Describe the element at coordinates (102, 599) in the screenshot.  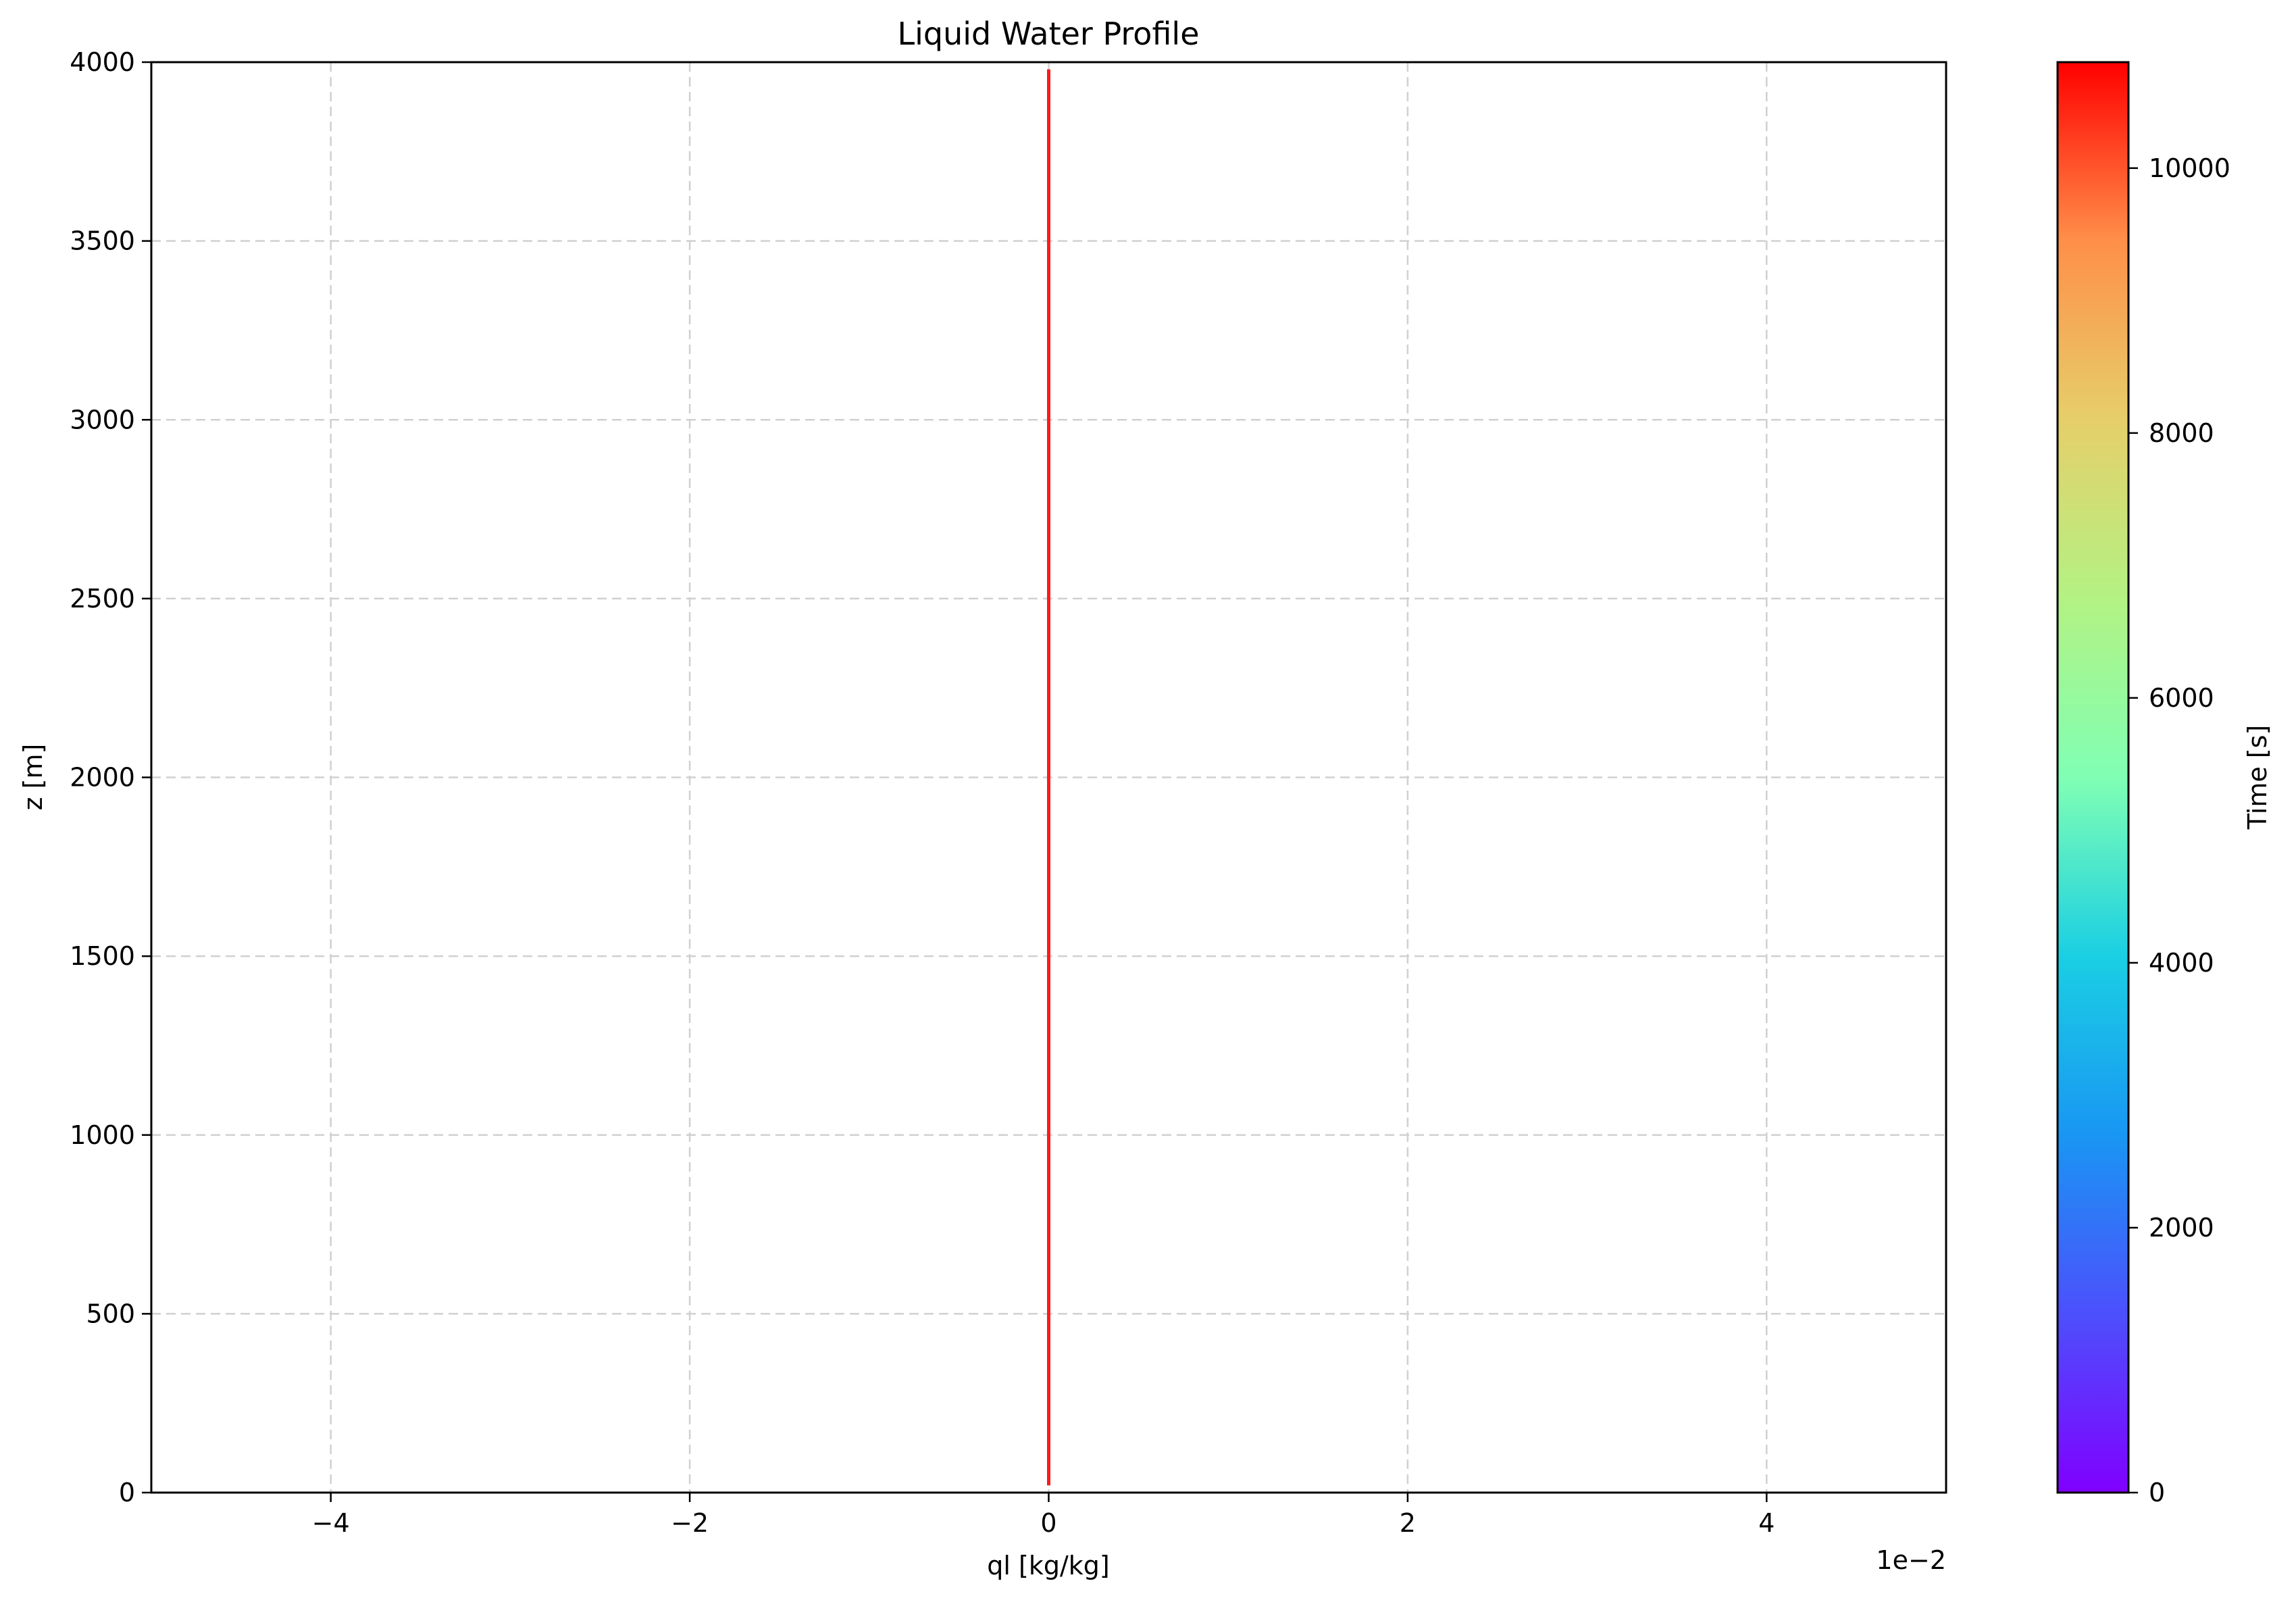
I see `y-tick-label: 2500` at that location.